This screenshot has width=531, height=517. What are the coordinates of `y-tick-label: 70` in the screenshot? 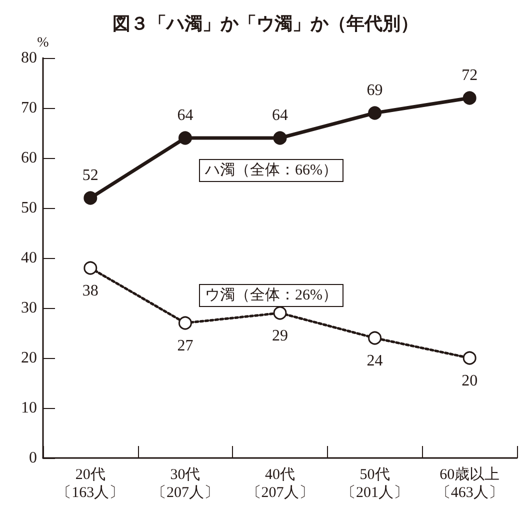 It's located at (29, 108).